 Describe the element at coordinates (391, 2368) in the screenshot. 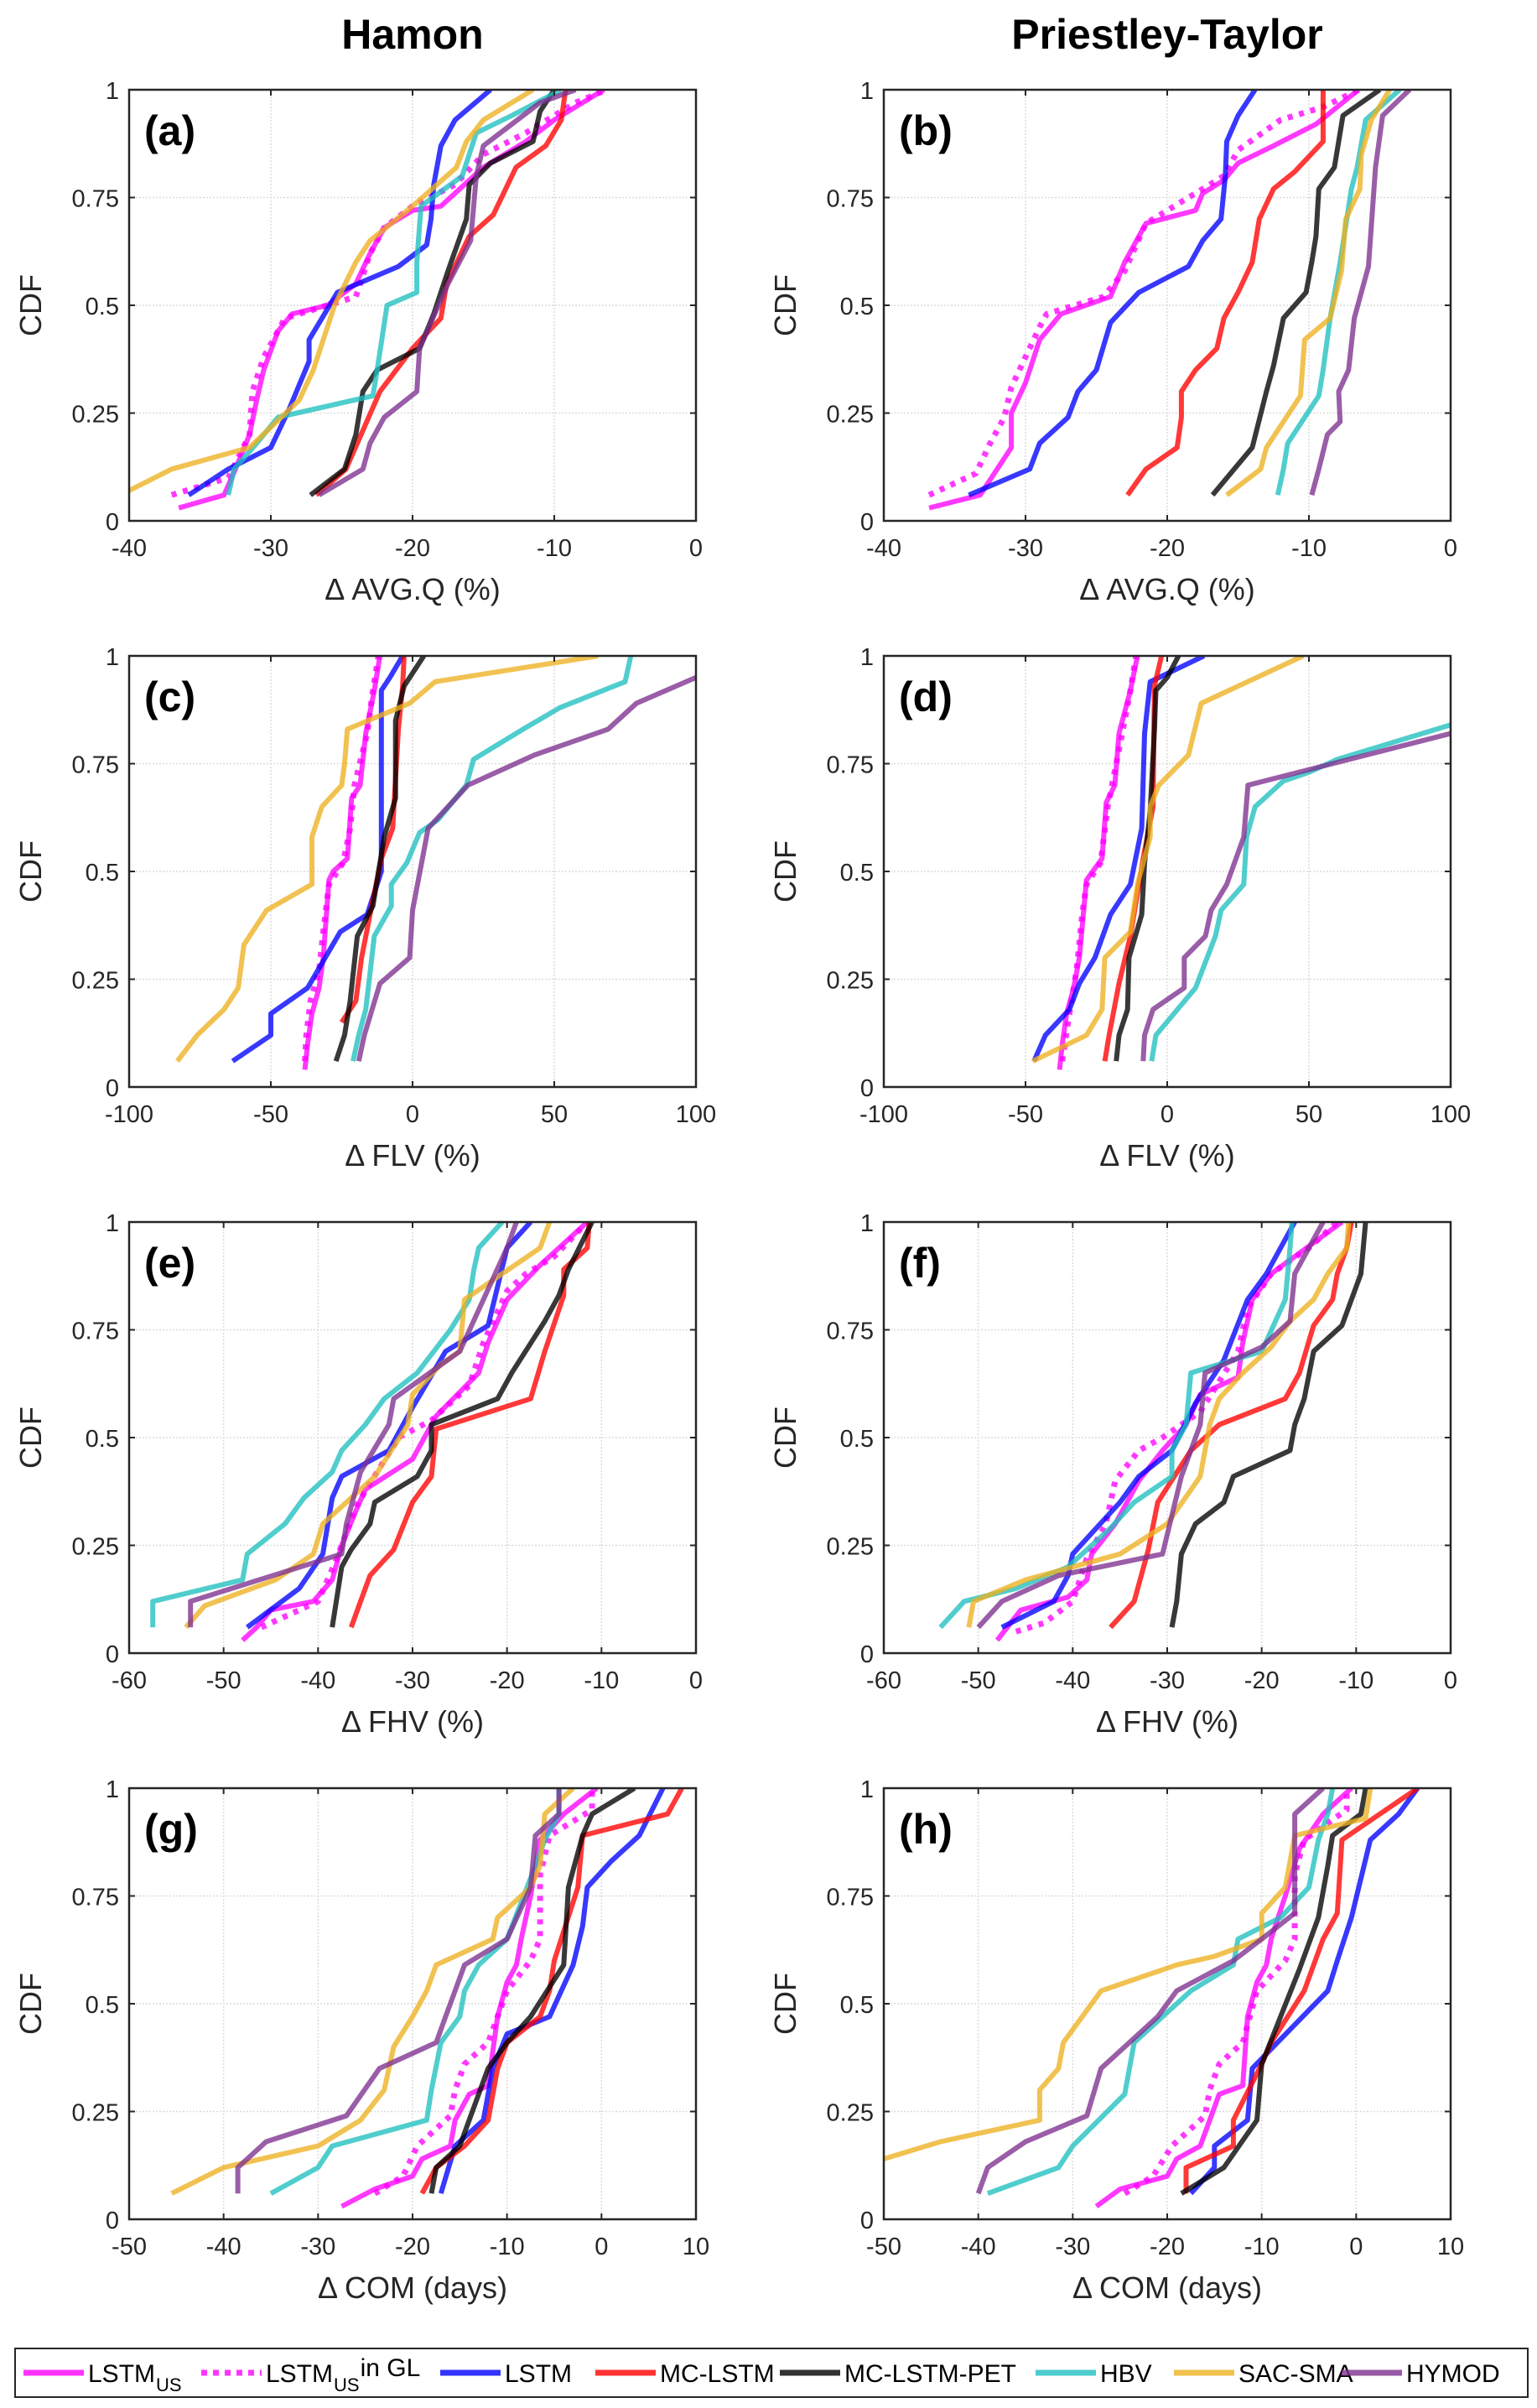

I see `legend-suffix: in GL` at that location.